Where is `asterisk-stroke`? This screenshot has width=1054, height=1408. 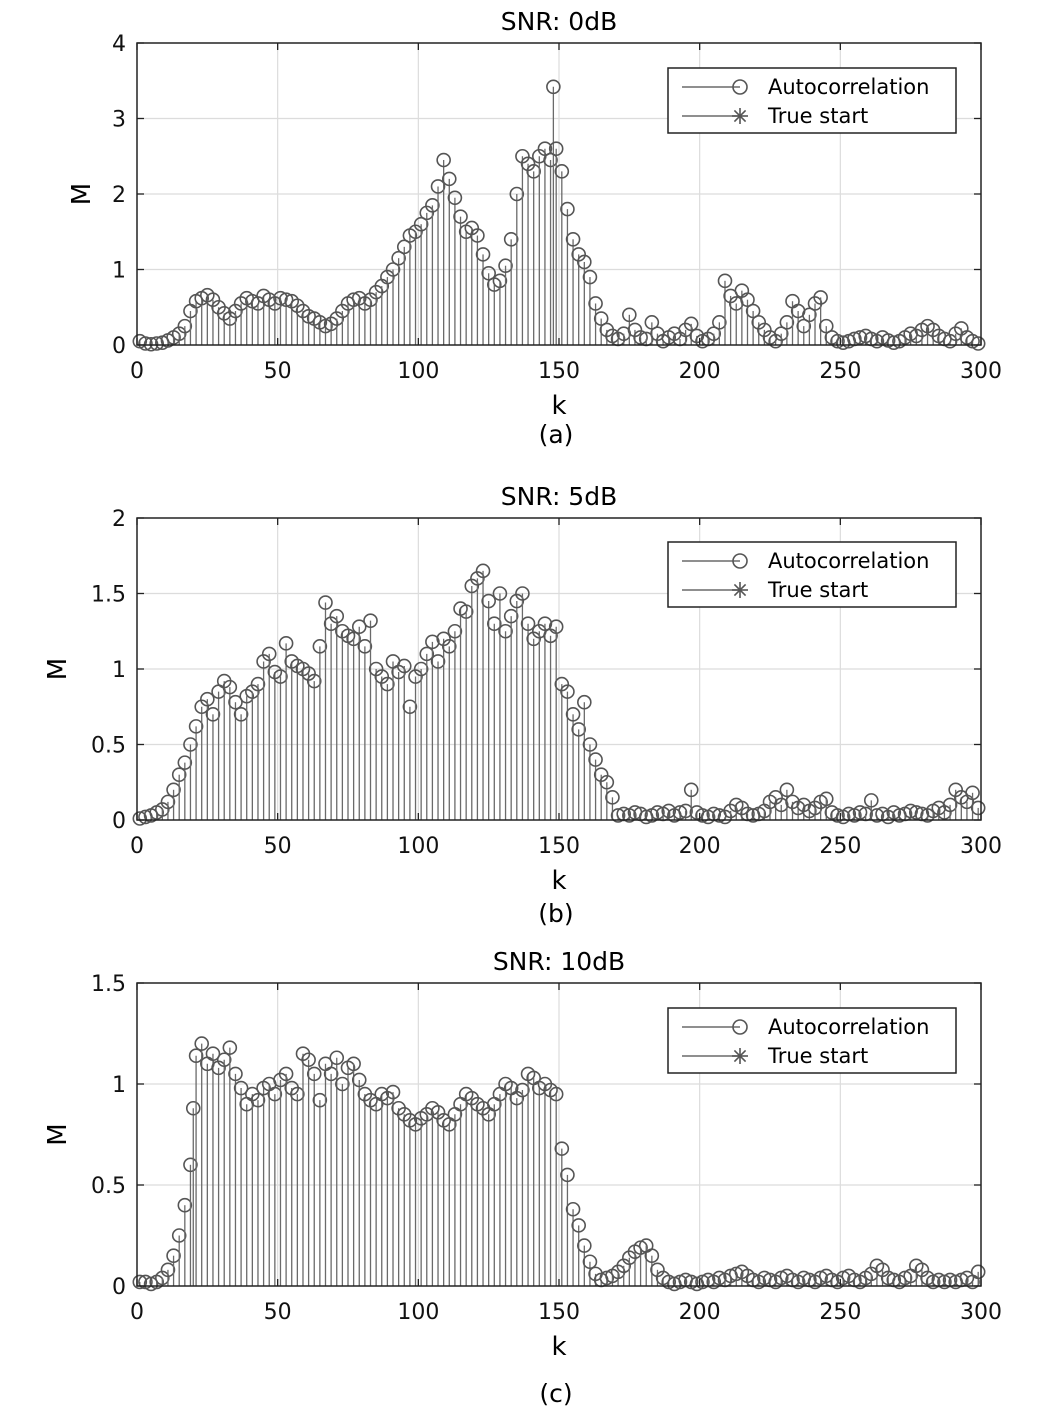
asterisk-stroke is located at coordinates (740, 116).